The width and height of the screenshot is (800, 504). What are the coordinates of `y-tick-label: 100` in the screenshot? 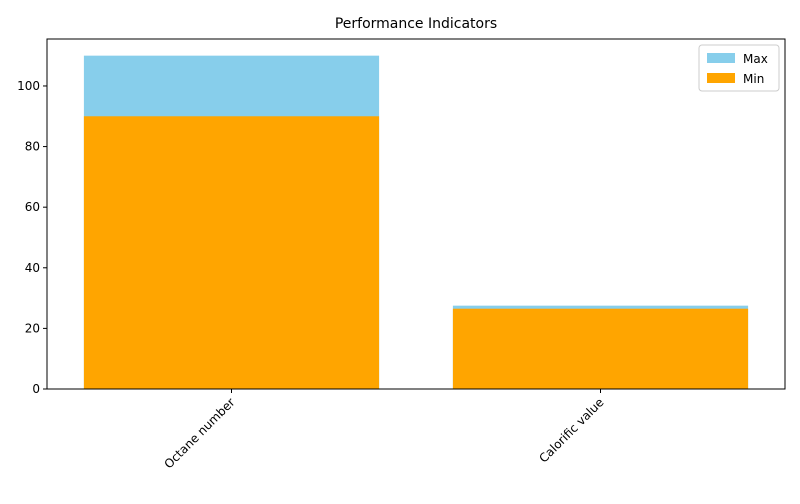 It's located at (28, 86).